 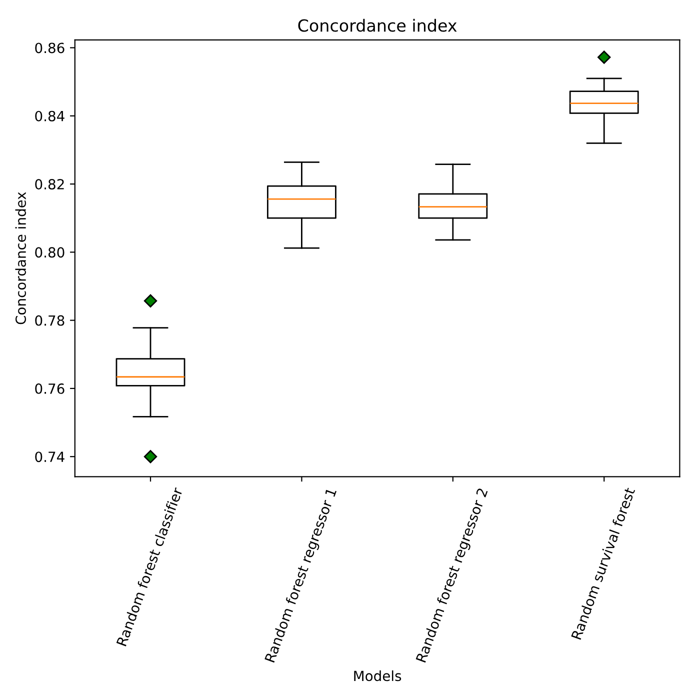 What do you see at coordinates (49, 48) in the screenshot?
I see `y-tick-label: 0.86` at bounding box center [49, 48].